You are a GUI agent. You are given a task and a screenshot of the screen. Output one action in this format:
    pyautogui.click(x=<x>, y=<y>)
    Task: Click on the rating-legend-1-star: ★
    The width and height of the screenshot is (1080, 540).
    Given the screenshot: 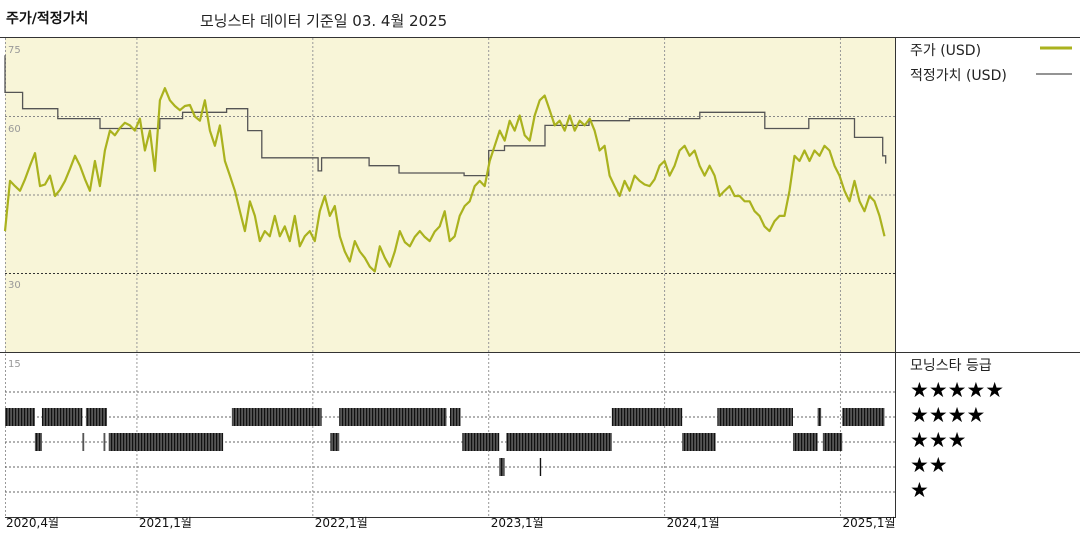 What is the action you would take?
    pyautogui.click(x=919, y=490)
    